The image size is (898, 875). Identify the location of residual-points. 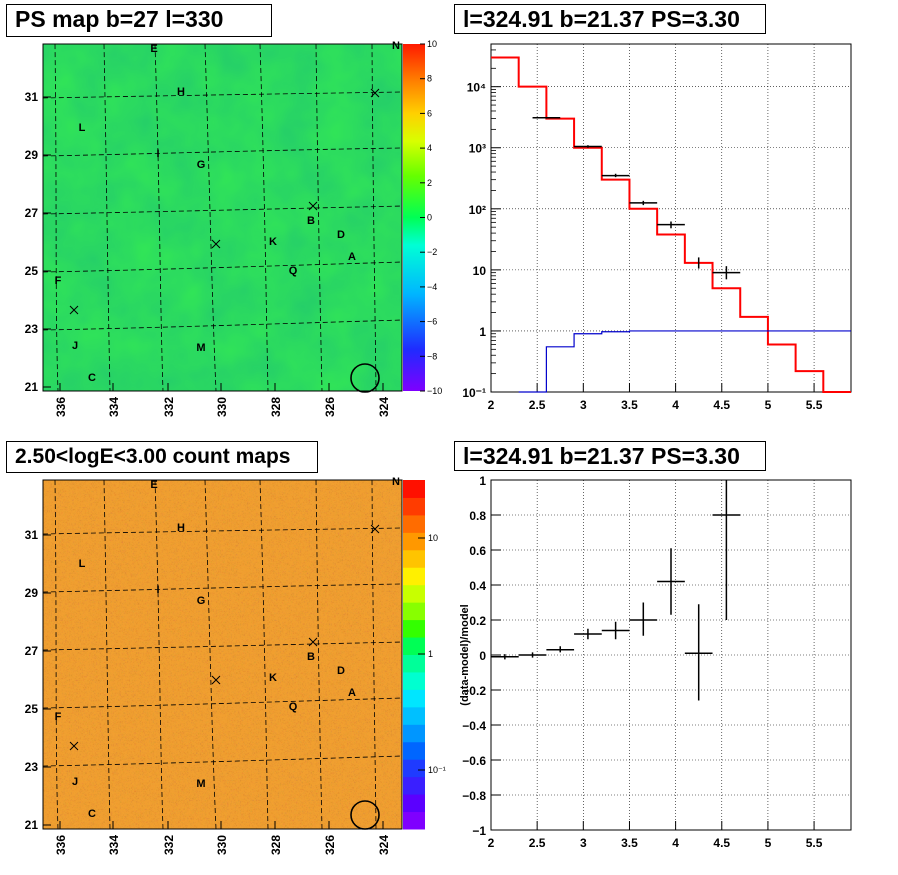
(616, 590).